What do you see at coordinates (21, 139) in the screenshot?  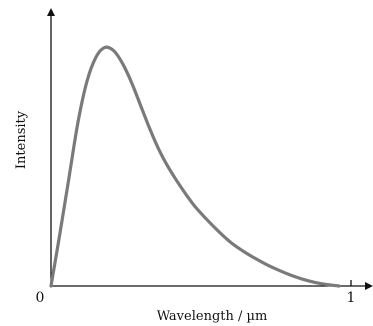 I see `y-axis-label: Intensity` at bounding box center [21, 139].